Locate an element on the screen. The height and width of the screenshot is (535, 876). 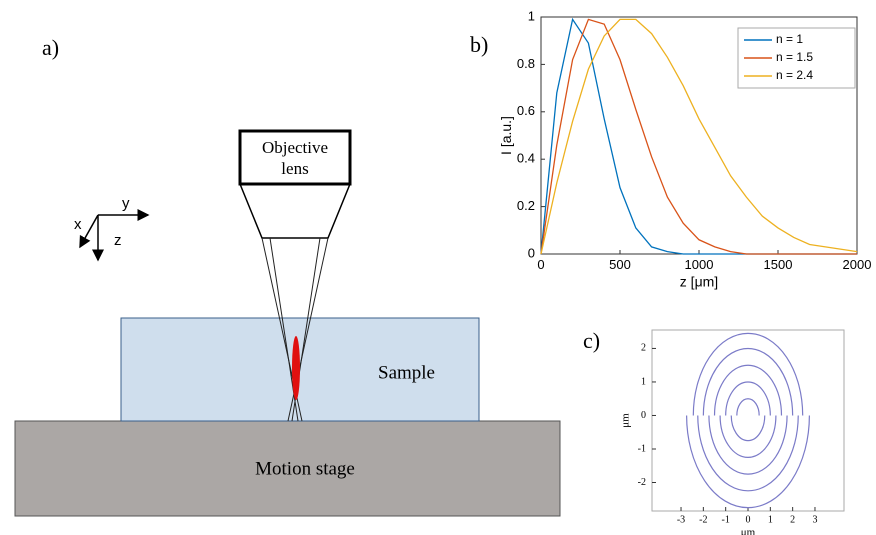
sample-label: Sample is located at coordinates (406, 372).